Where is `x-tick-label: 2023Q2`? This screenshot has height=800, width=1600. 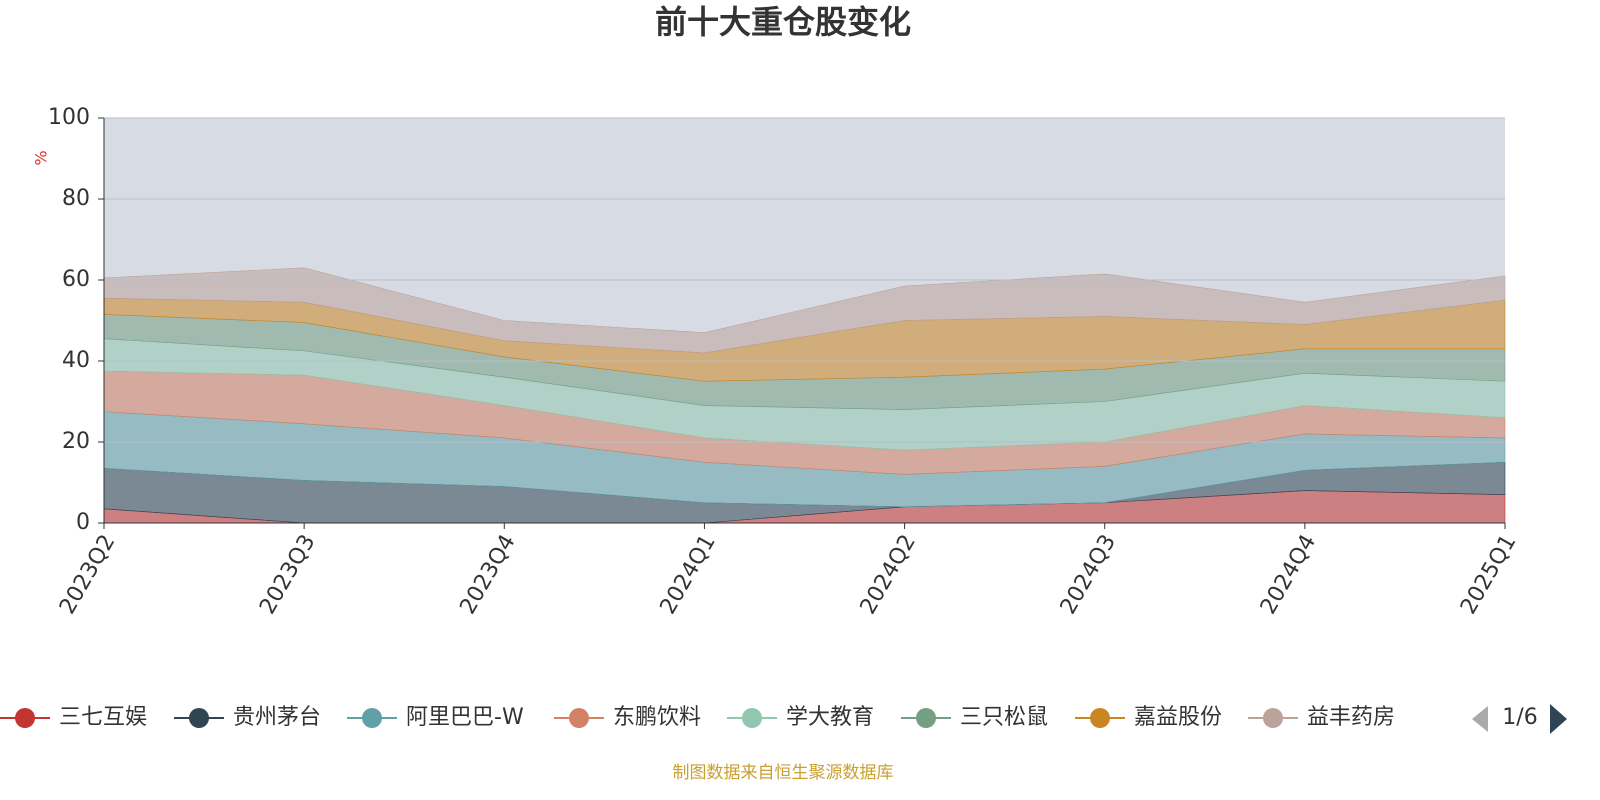 x-tick-label: 2023Q2 is located at coordinates (87, 575).